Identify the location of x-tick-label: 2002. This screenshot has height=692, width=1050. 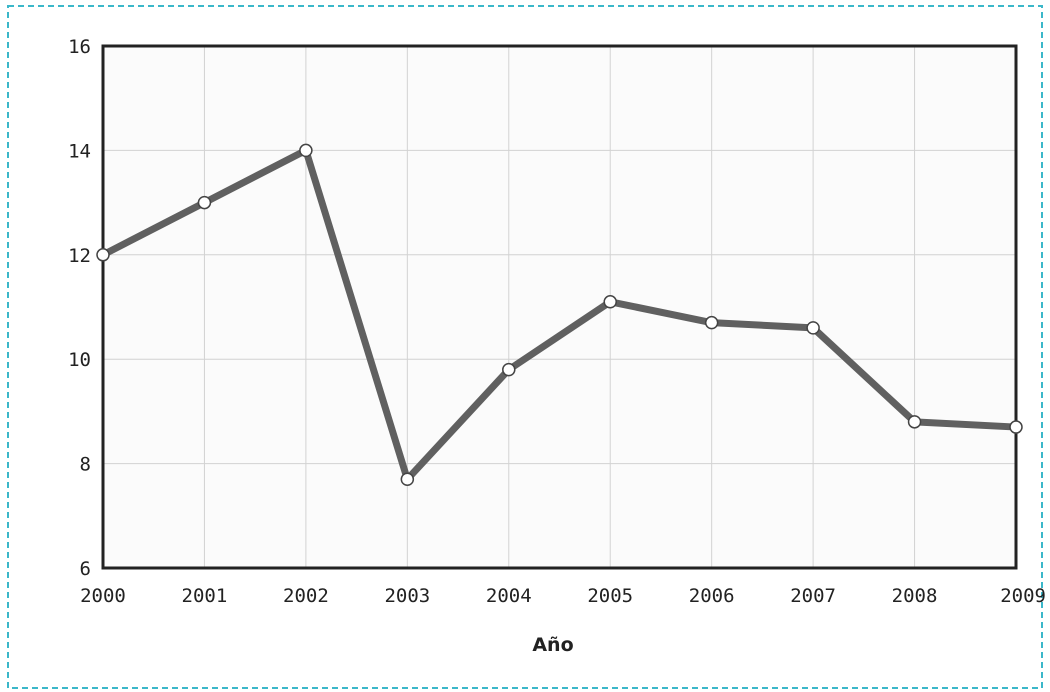
(306, 596).